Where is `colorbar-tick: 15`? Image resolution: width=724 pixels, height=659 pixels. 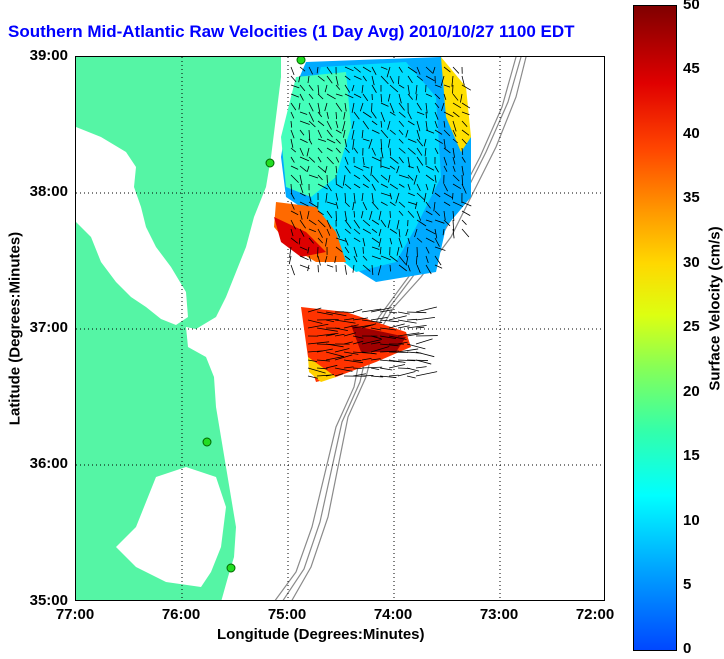 colorbar-tick: 15 is located at coordinates (691, 455).